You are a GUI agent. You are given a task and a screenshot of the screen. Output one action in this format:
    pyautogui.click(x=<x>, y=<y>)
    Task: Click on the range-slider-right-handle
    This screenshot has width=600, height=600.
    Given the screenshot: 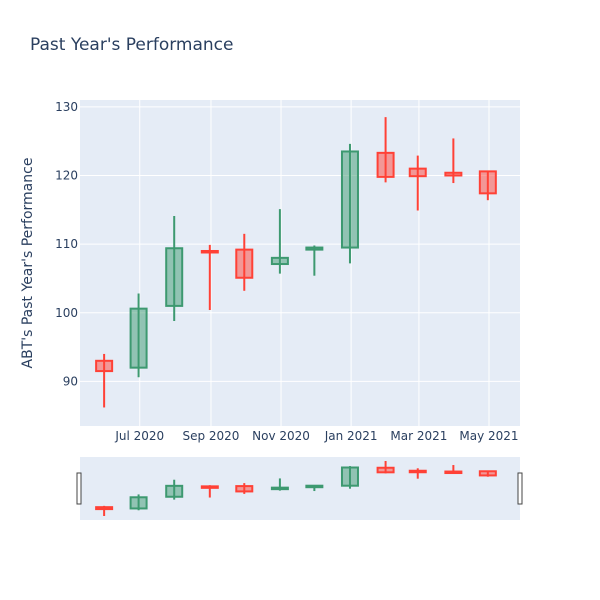 What is the action you would take?
    pyautogui.click(x=520, y=488)
    